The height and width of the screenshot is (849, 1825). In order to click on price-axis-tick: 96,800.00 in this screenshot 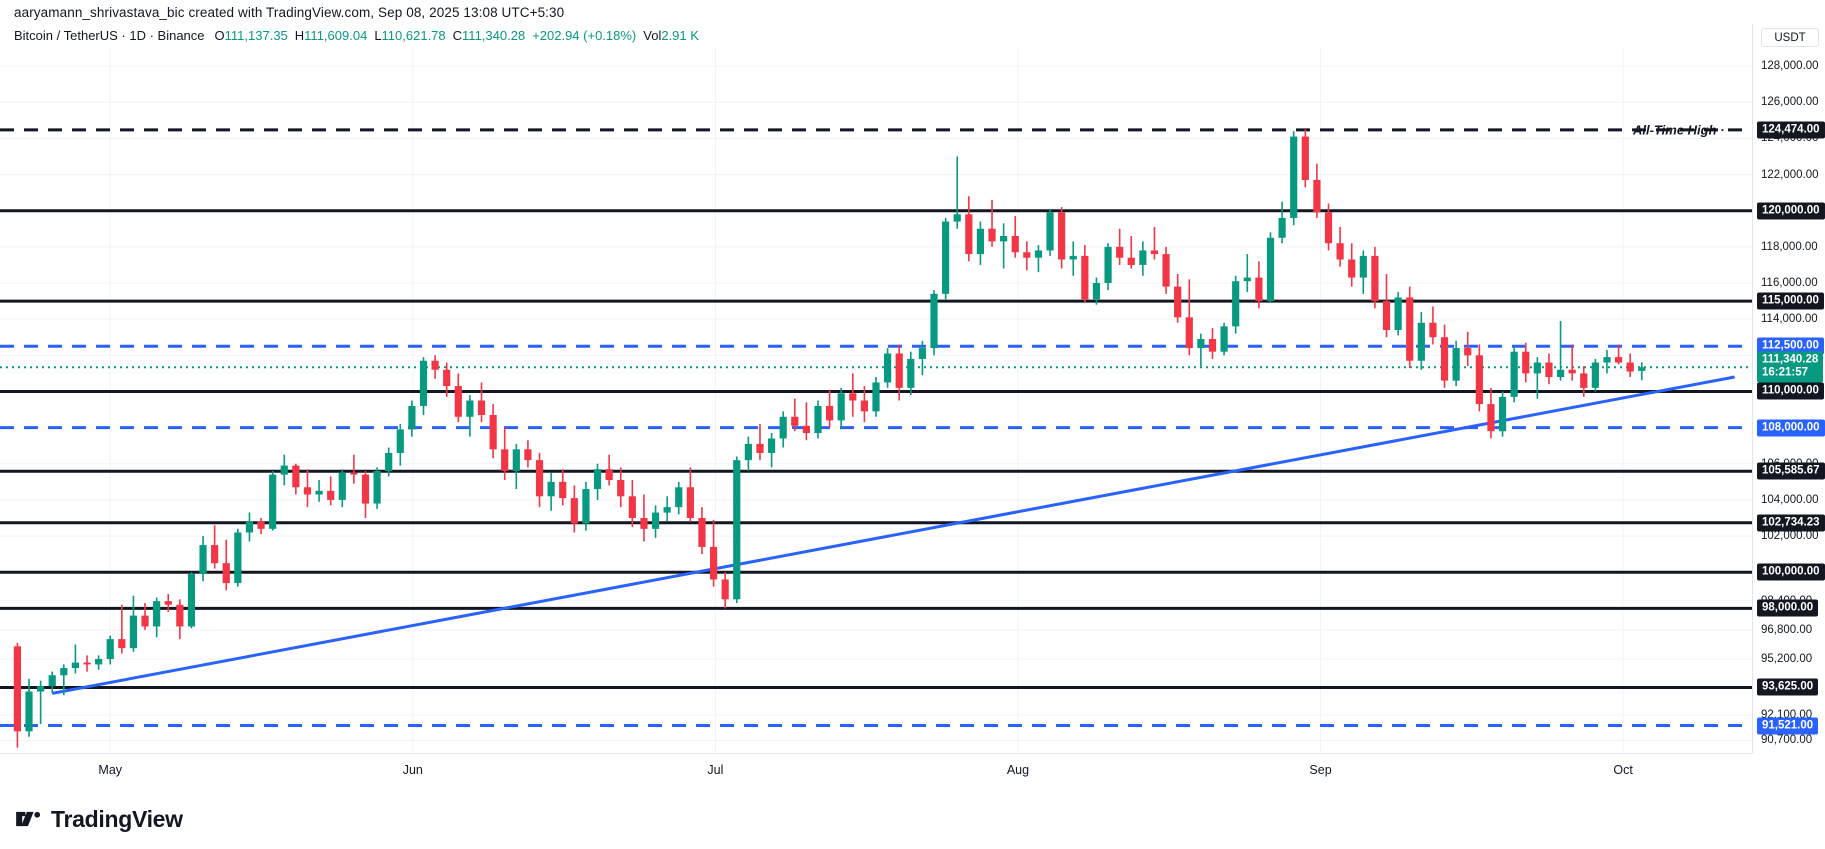, I will do `click(1787, 630)`.